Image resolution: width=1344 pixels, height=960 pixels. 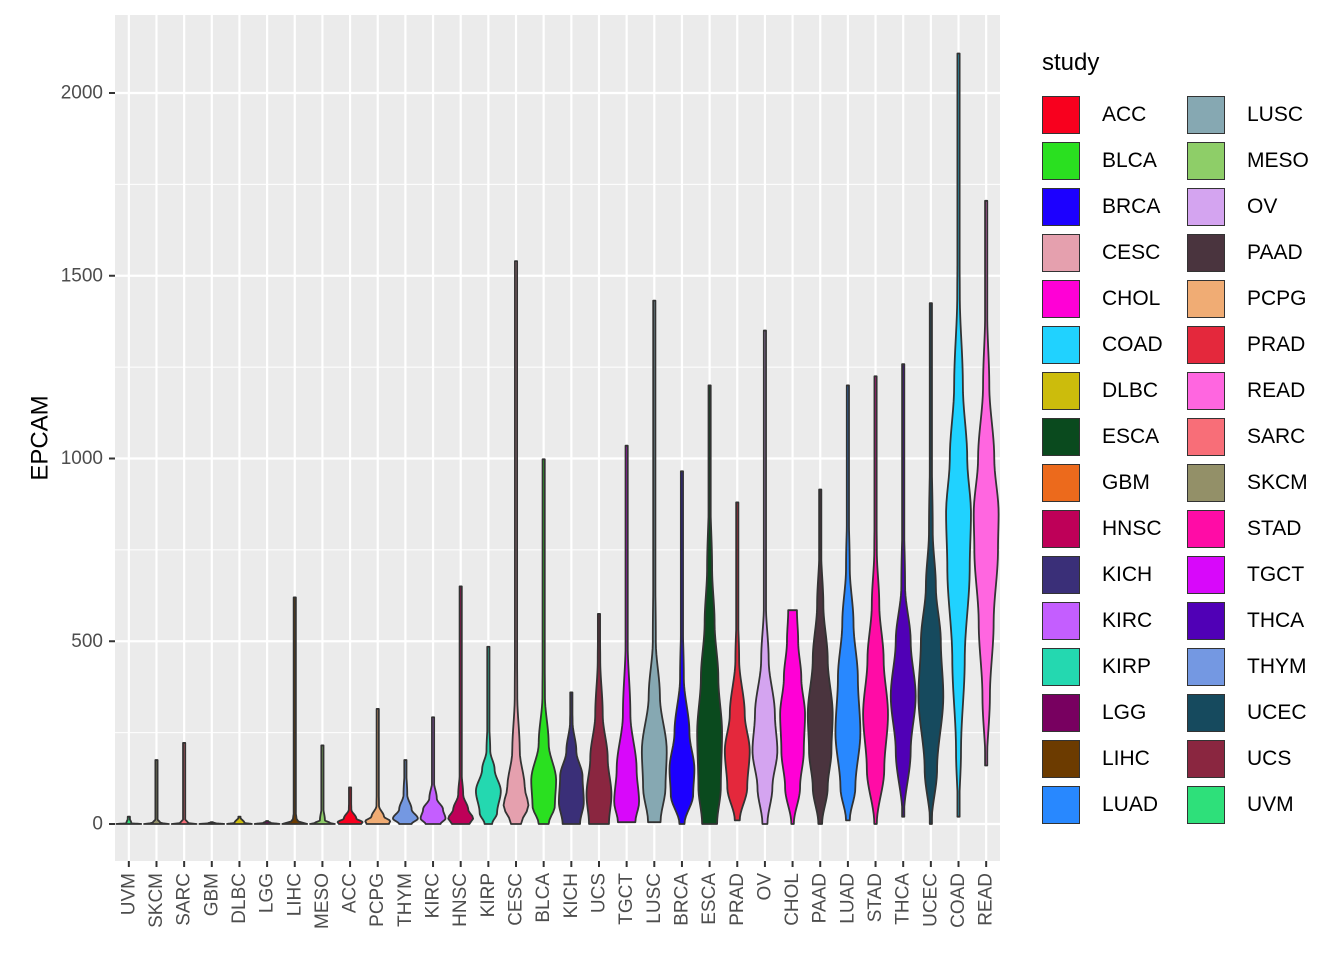 I want to click on x-tick-label: ESCA, so click(x=709, y=899).